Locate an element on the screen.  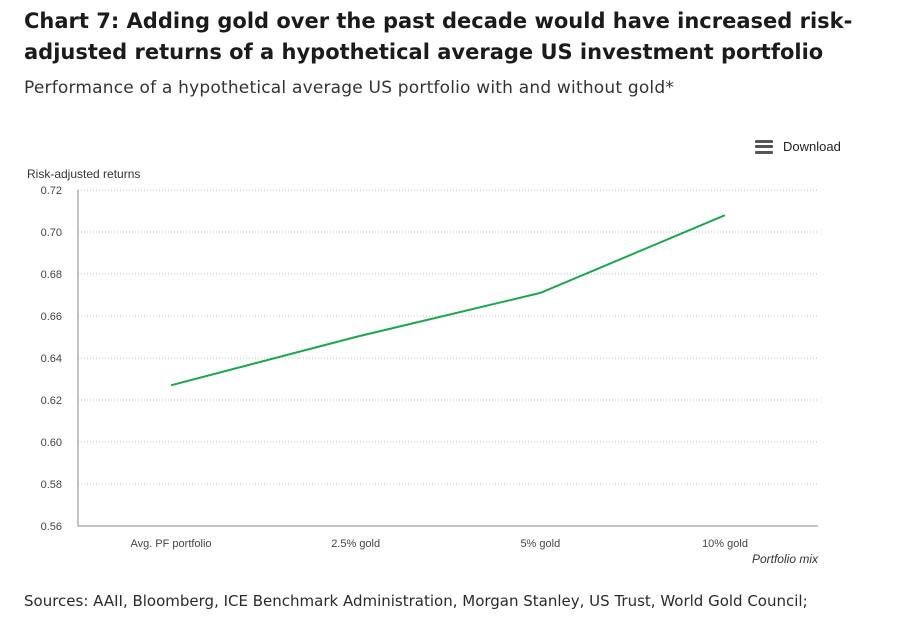
y-tick-label: 0.62 is located at coordinates (51, 401).